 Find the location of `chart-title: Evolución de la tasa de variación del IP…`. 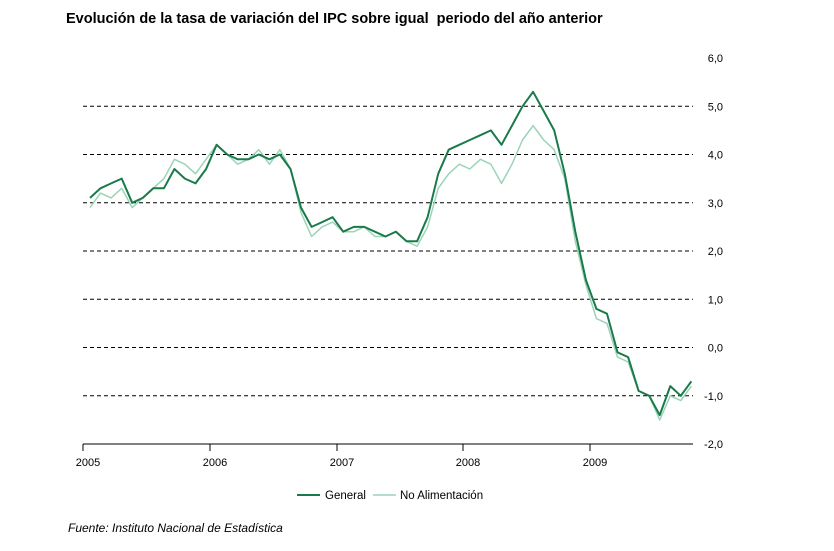

chart-title: Evolución de la tasa de variación del IP… is located at coordinates (334, 19).